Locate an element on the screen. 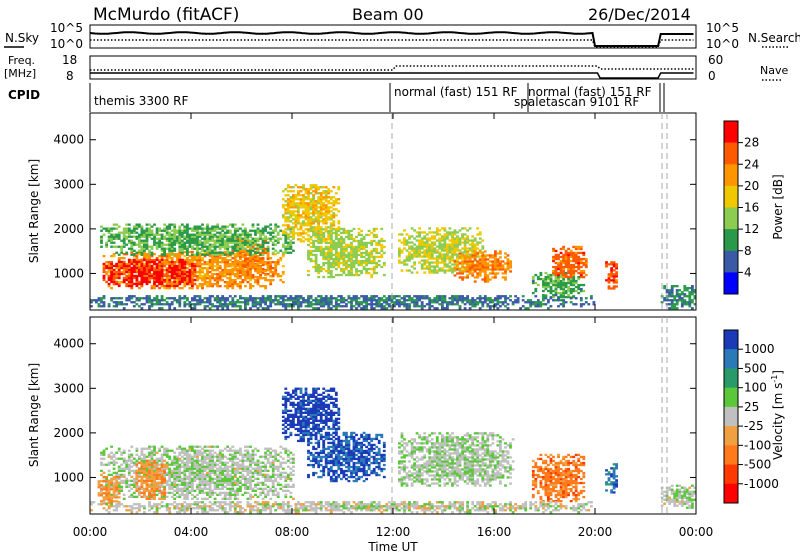  nave-label: Nave is located at coordinates (774, 70).